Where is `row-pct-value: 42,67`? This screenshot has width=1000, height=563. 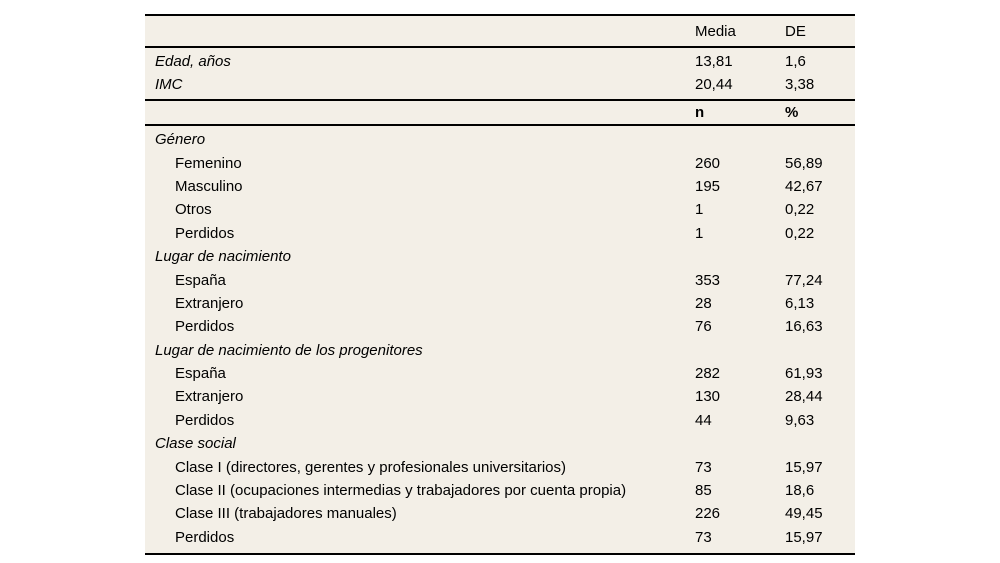 row-pct-value: 42,67 is located at coordinates (804, 186).